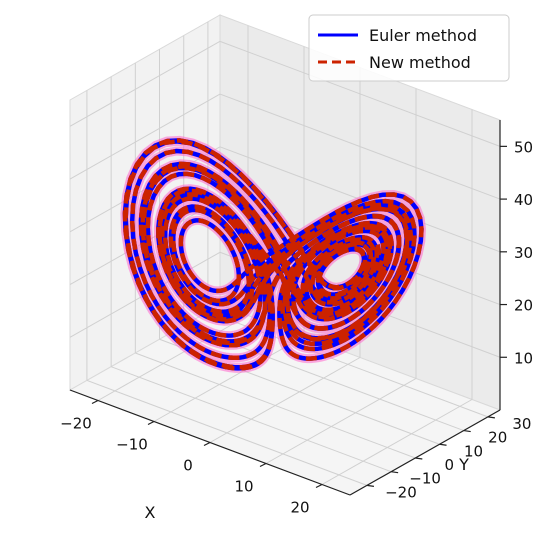 Image resolution: width=550 pixels, height=542 pixels. I want to click on legend-label-euler-method: Euler method, so click(423, 35).